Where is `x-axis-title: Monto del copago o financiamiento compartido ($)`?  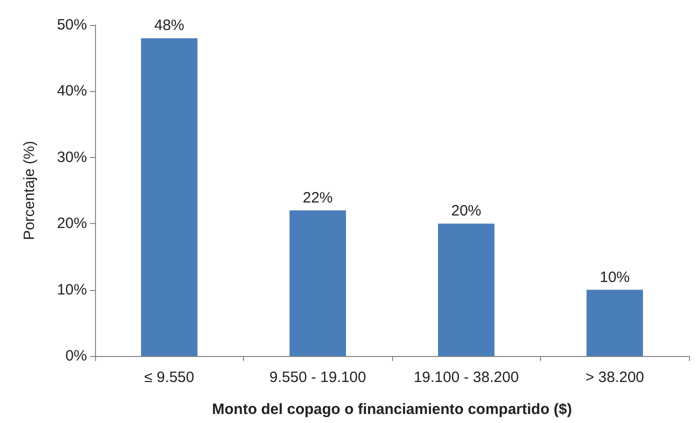 x-axis-title: Monto del copago o financiamiento compartido ($) is located at coordinates (392, 409).